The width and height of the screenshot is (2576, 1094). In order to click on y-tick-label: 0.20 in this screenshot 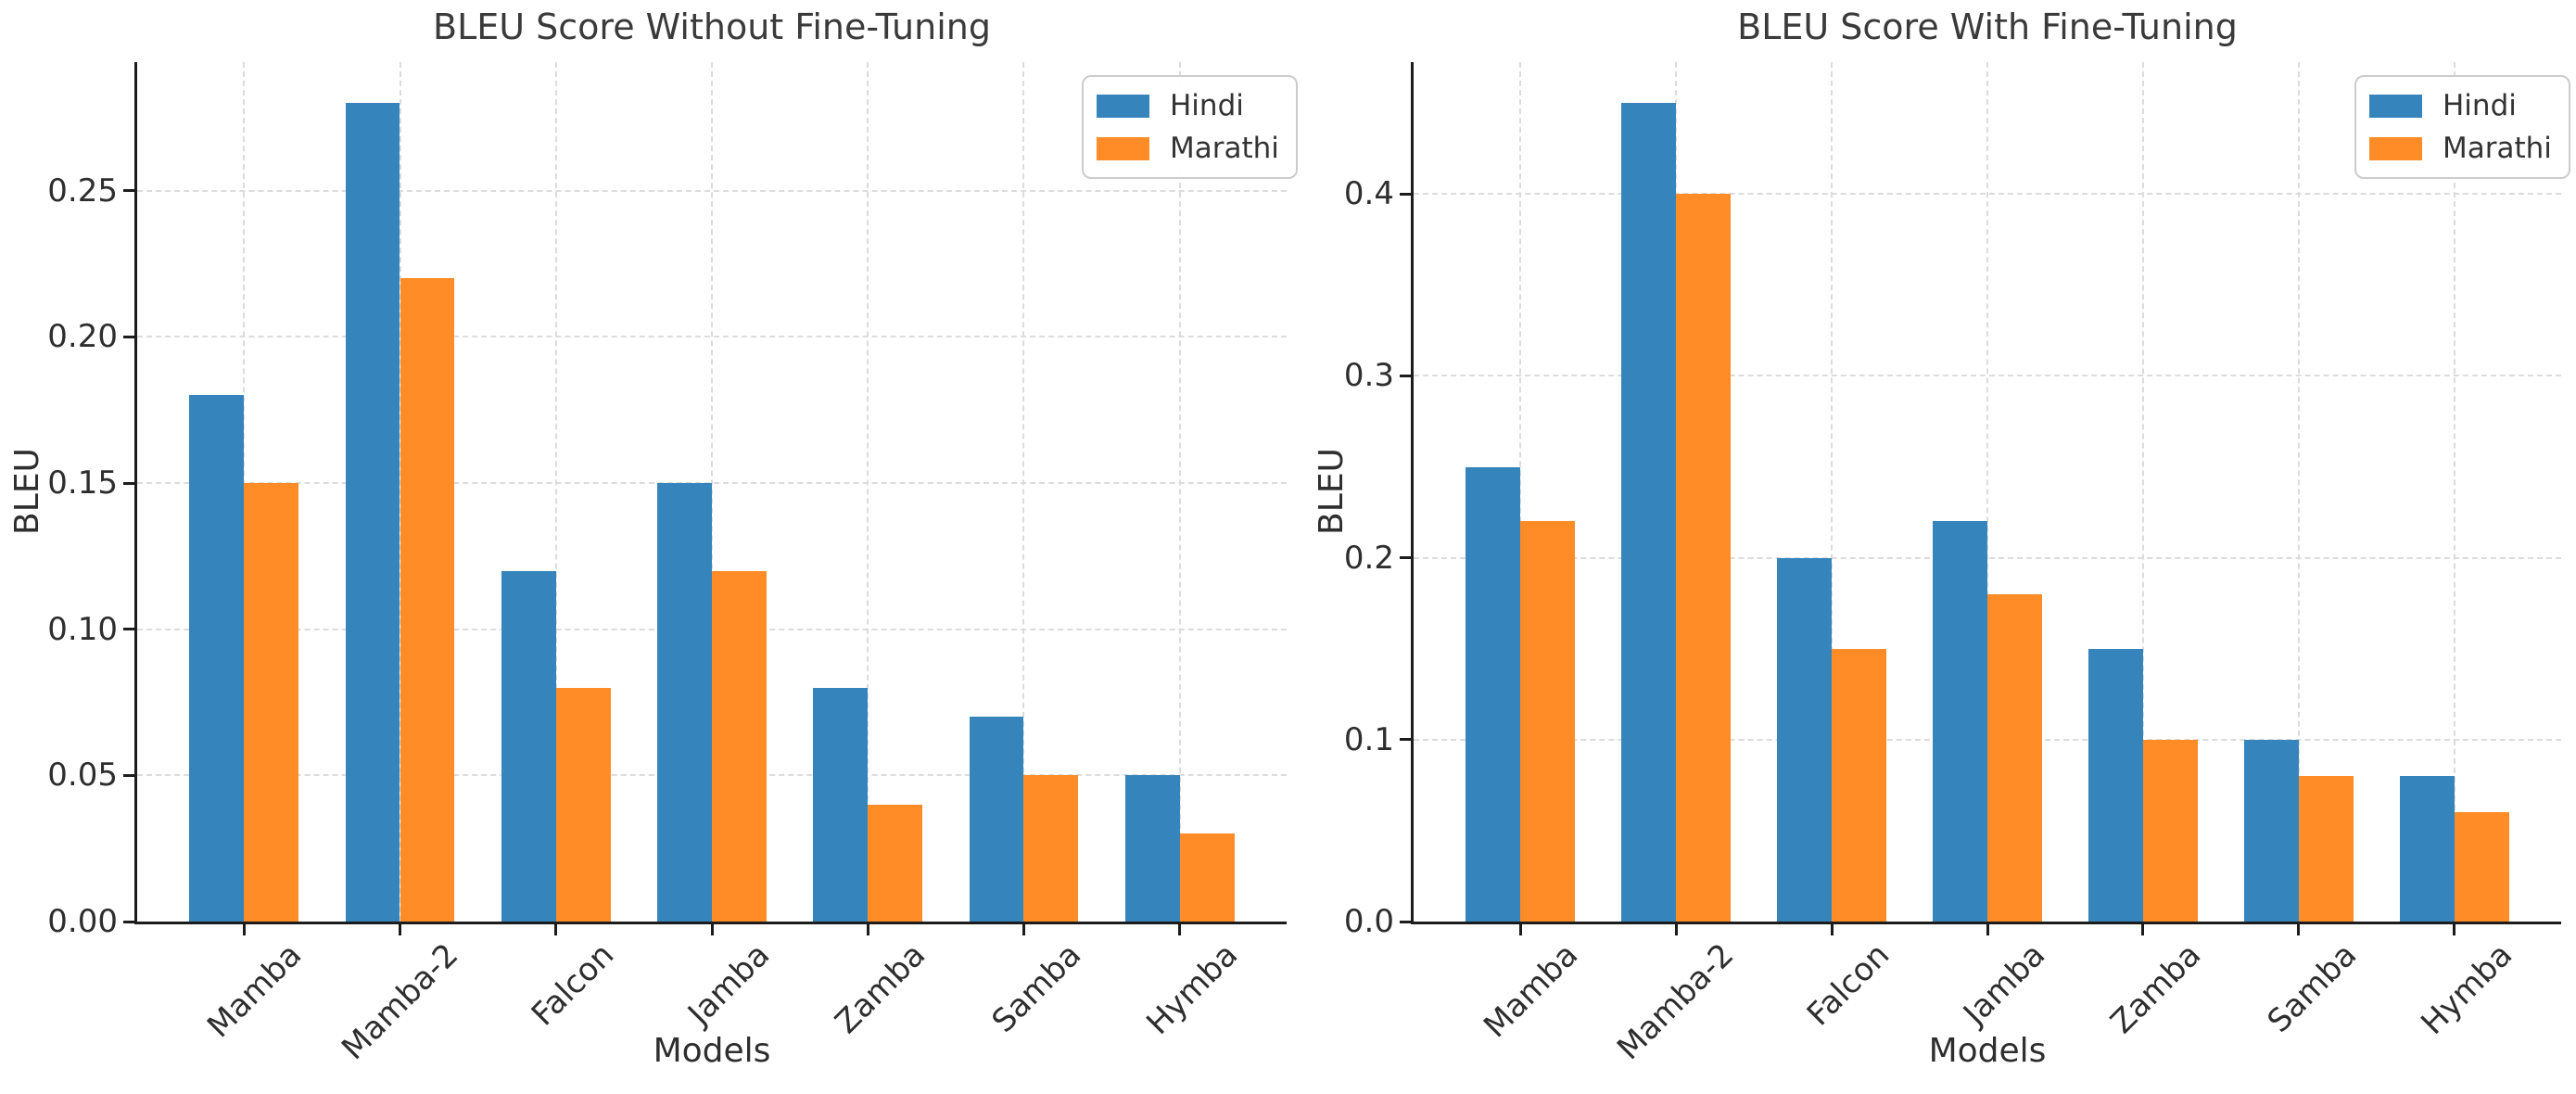, I will do `click(82, 337)`.